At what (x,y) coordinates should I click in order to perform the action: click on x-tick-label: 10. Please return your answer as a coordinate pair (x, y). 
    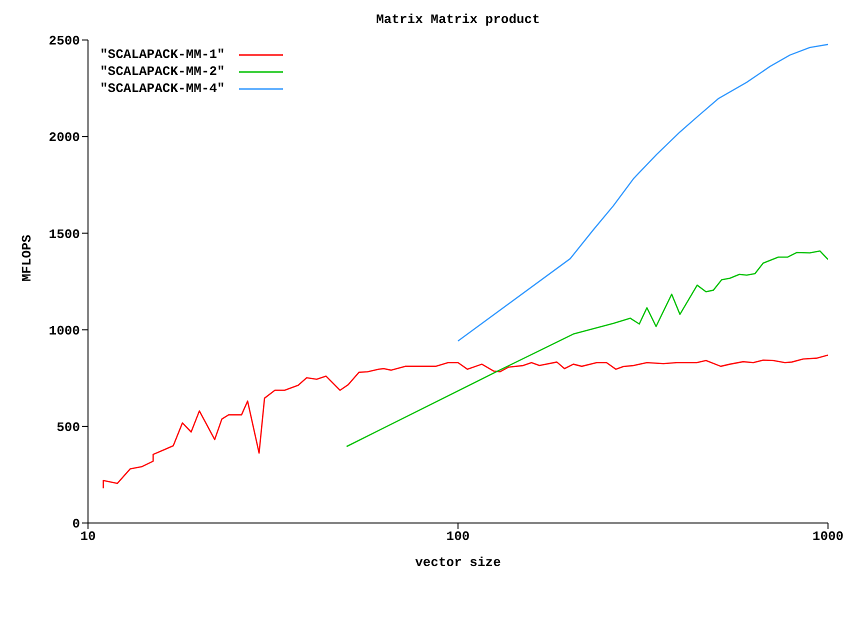
    Looking at the image, I should click on (88, 536).